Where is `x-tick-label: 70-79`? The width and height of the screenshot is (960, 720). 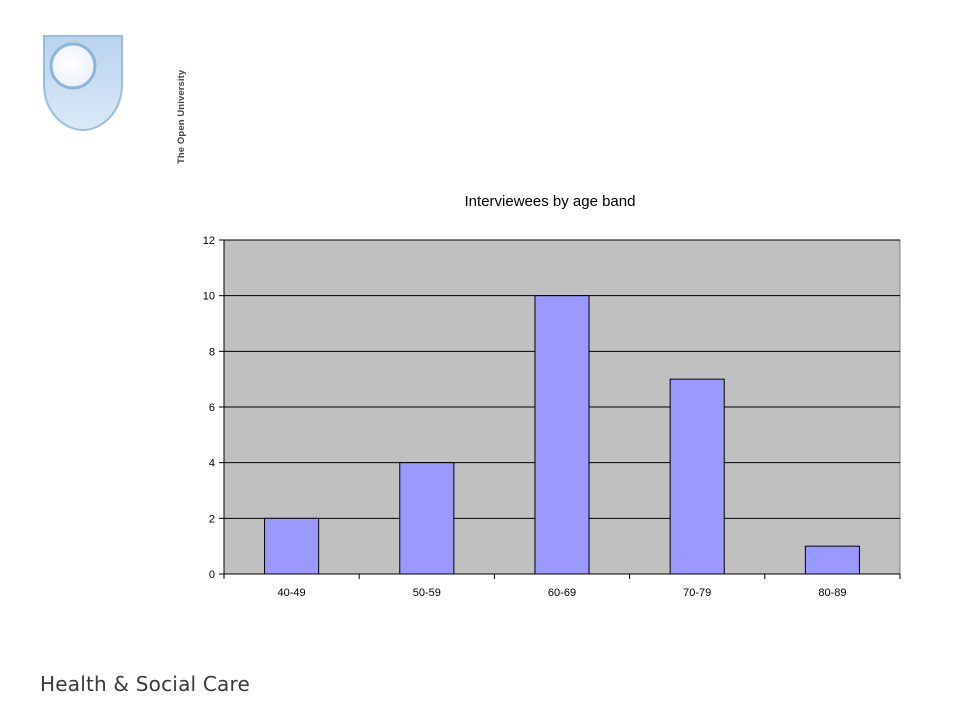
x-tick-label: 70-79 is located at coordinates (697, 593).